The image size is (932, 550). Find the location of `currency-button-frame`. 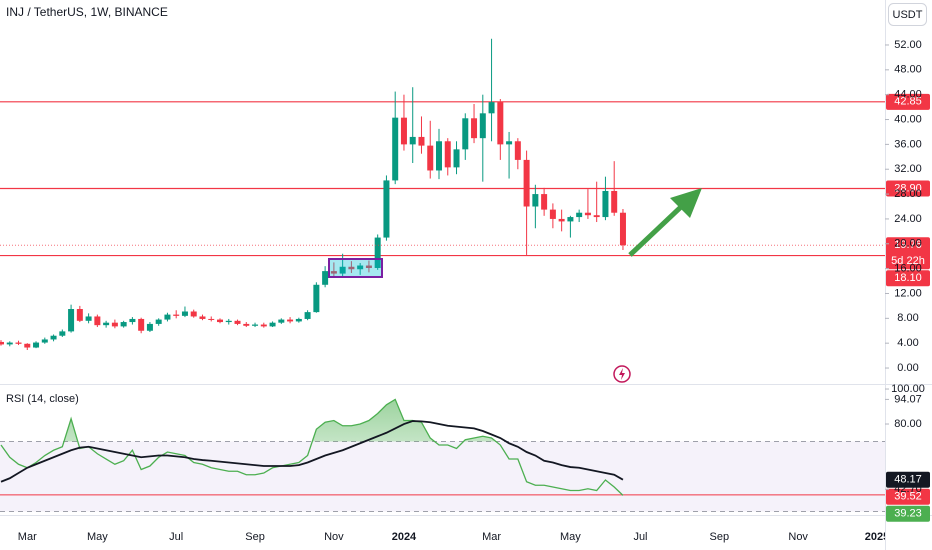

currency-button-frame is located at coordinates (907, 14).